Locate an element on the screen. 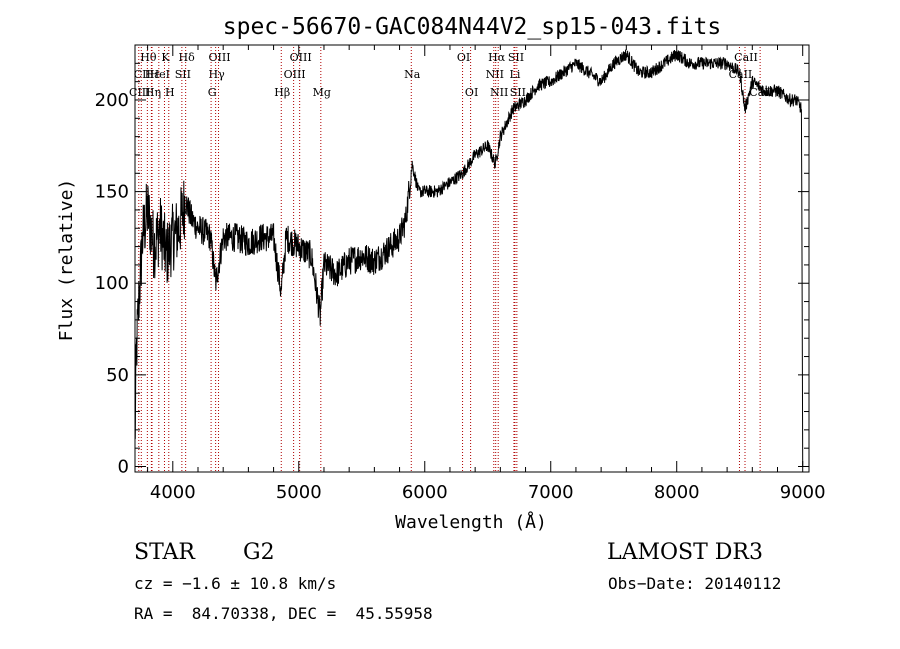  y-tick-label: 200 is located at coordinates (112, 100).